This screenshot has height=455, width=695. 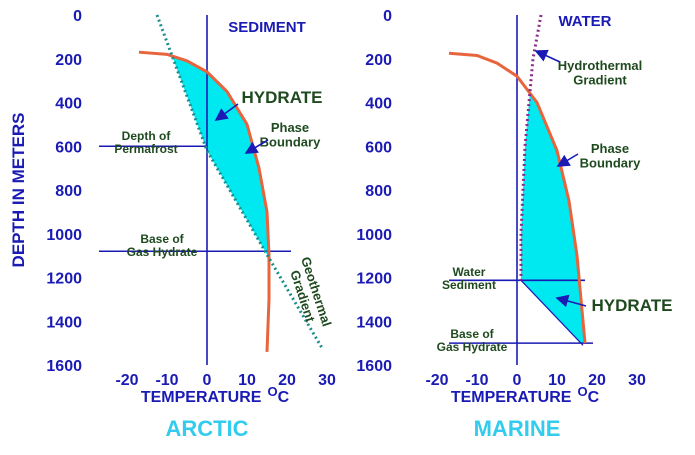 I want to click on annotation-line: Sediment, so click(x=469, y=285).